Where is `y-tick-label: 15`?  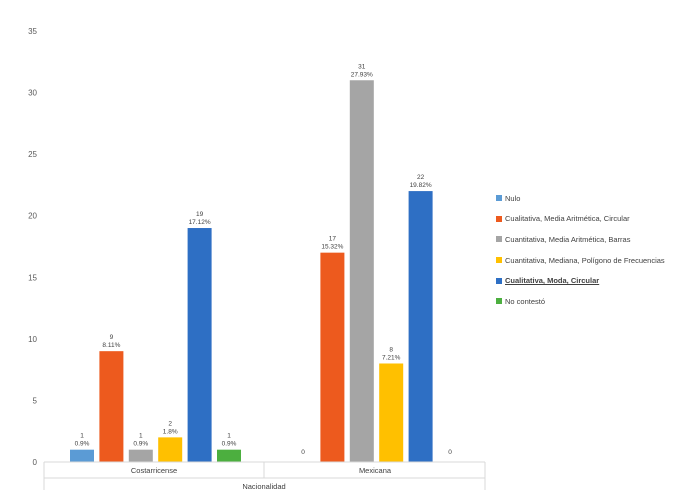
y-tick-label: 15 is located at coordinates (32, 277).